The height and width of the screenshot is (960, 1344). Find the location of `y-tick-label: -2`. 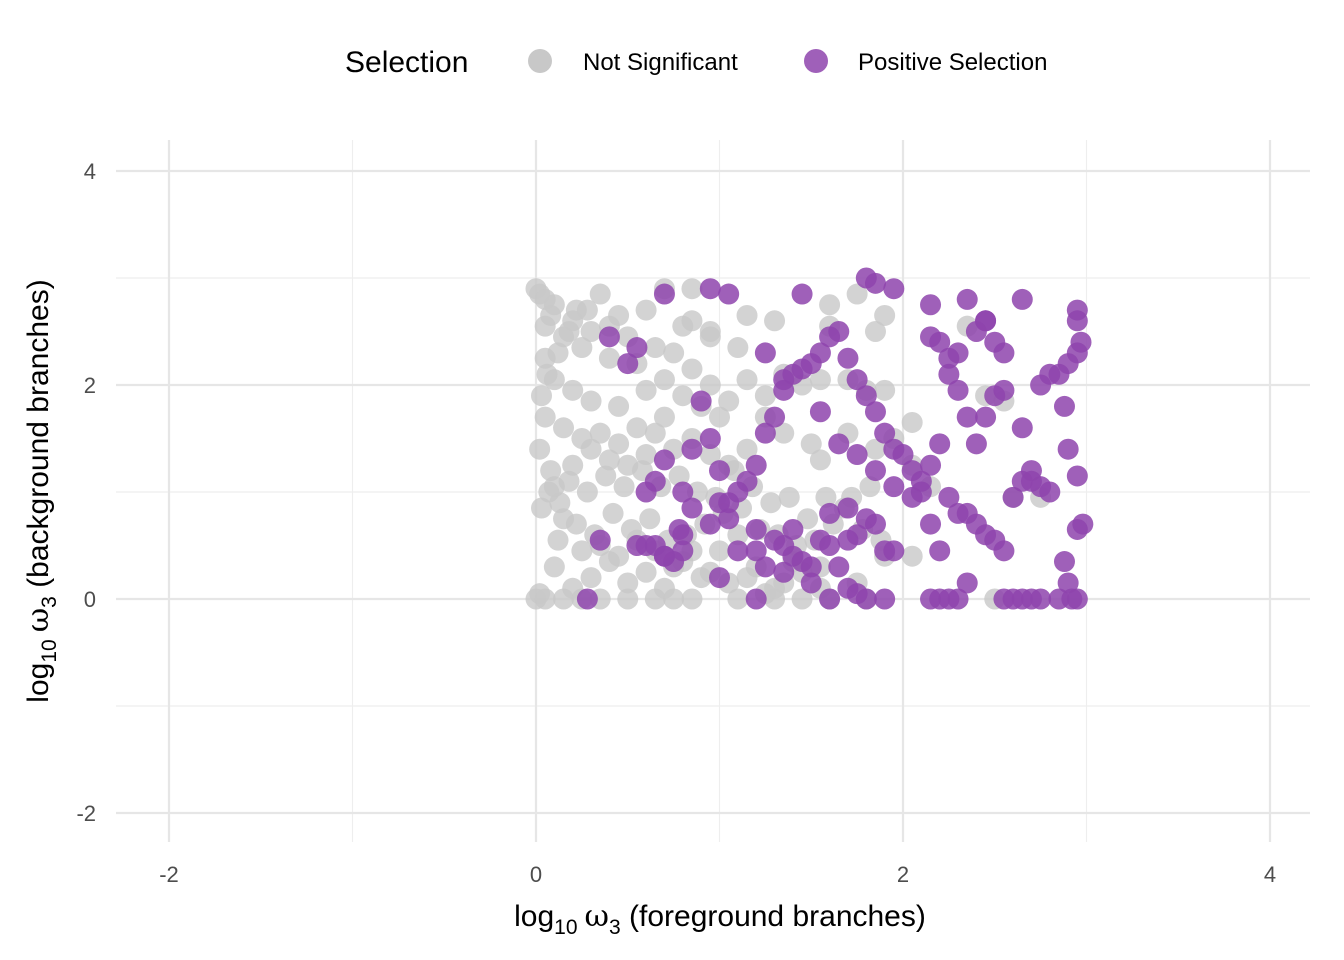

y-tick-label: -2 is located at coordinates (86, 813).